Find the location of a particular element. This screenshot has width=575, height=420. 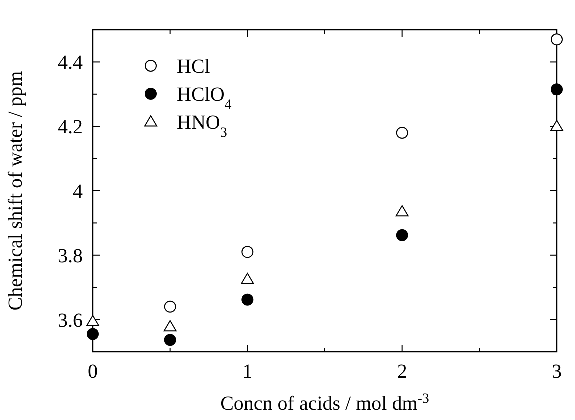

legend-label: HCl is located at coordinates (194, 67).